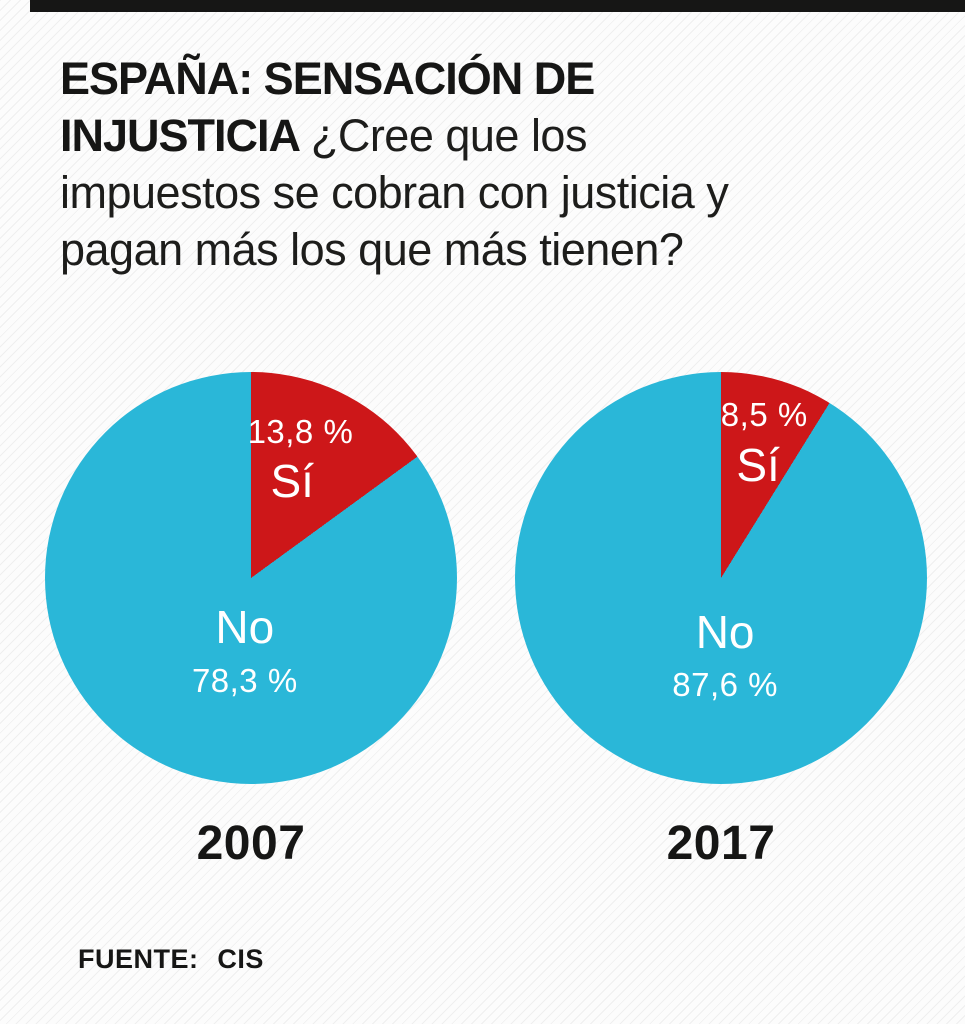 The width and height of the screenshot is (965, 1024). I want to click on year-label-2017: 2017, so click(721, 843).